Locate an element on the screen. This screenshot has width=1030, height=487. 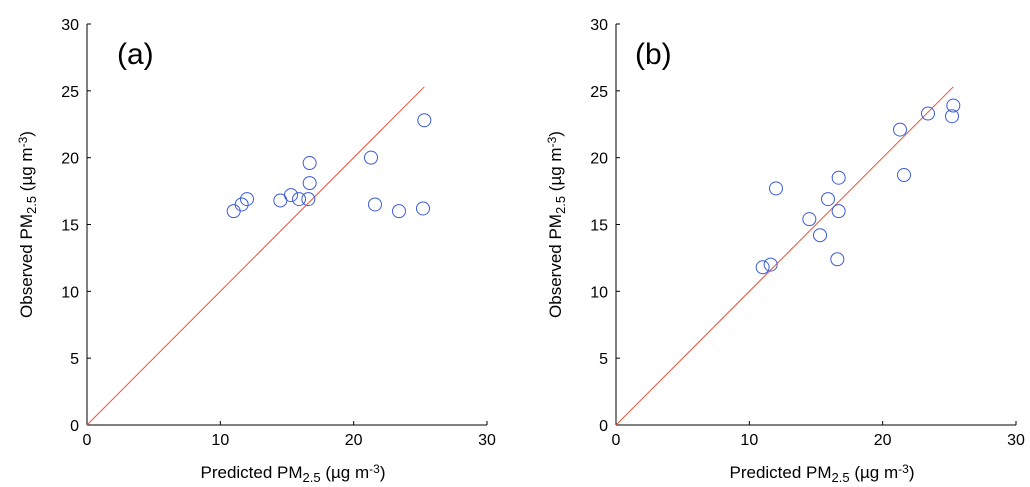
panel-label: (a) is located at coordinates (135, 54).